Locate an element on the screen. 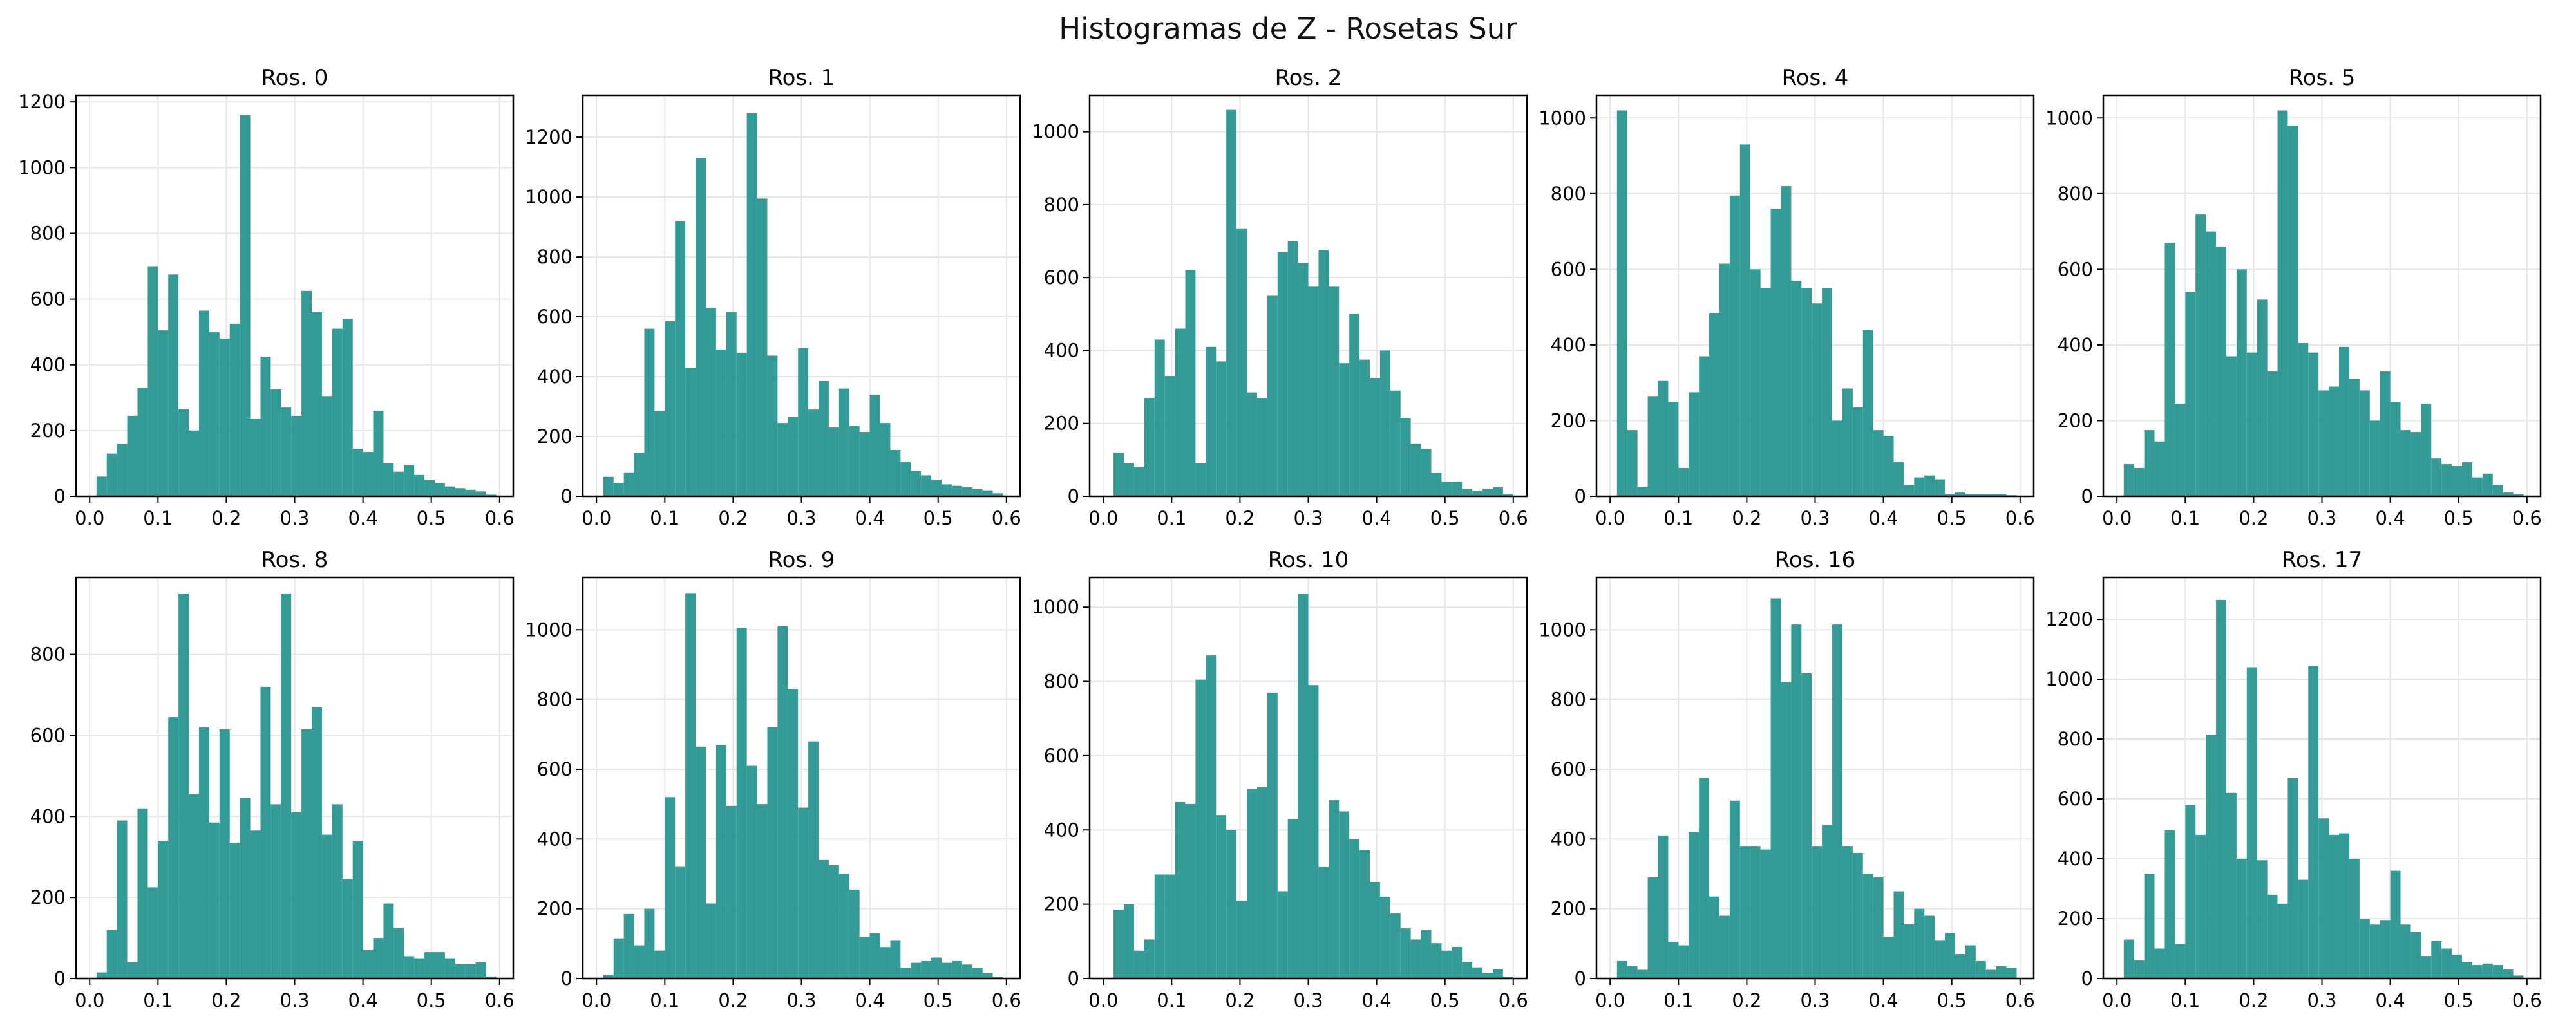 This screenshot has height=1030, width=2576. x-tick-label: 0.6 is located at coordinates (2527, 518).